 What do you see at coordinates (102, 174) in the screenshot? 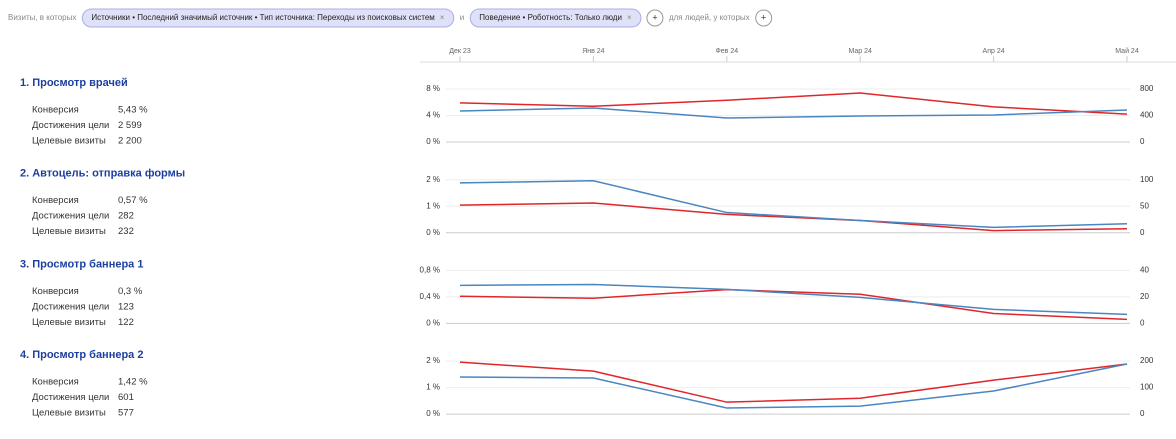
I see `goal-title: 2. Автоцель: отправка формы` at bounding box center [102, 174].